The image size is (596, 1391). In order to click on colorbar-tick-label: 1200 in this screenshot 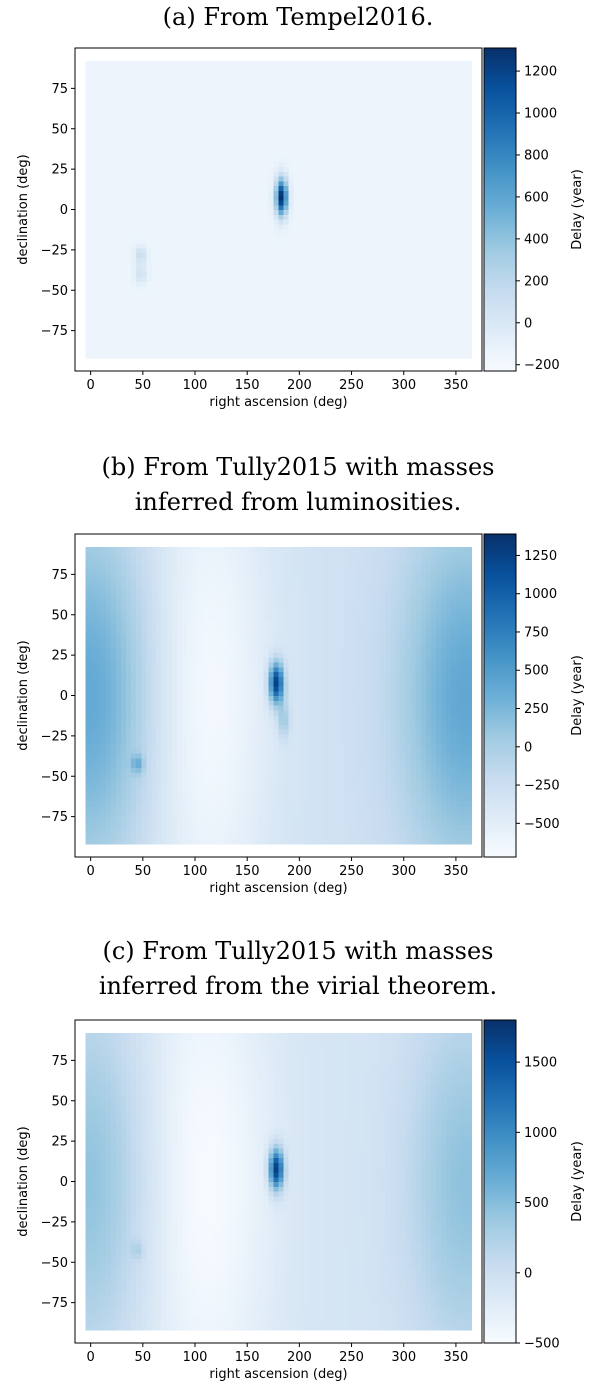, I will do `click(540, 72)`.